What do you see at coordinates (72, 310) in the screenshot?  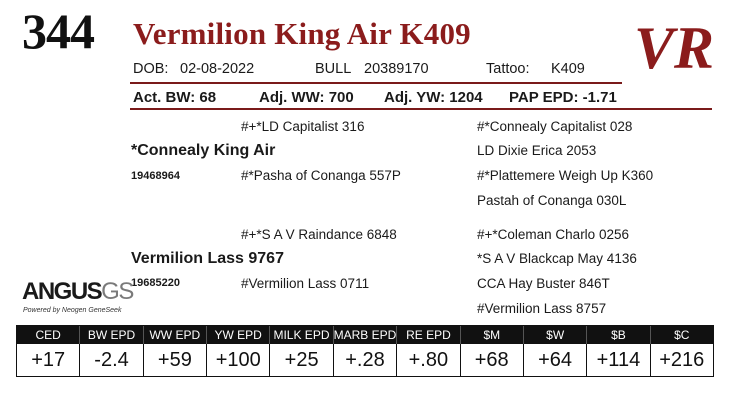 I see `angus-logo-tagline: Powered by Neogen GeneSeek` at bounding box center [72, 310].